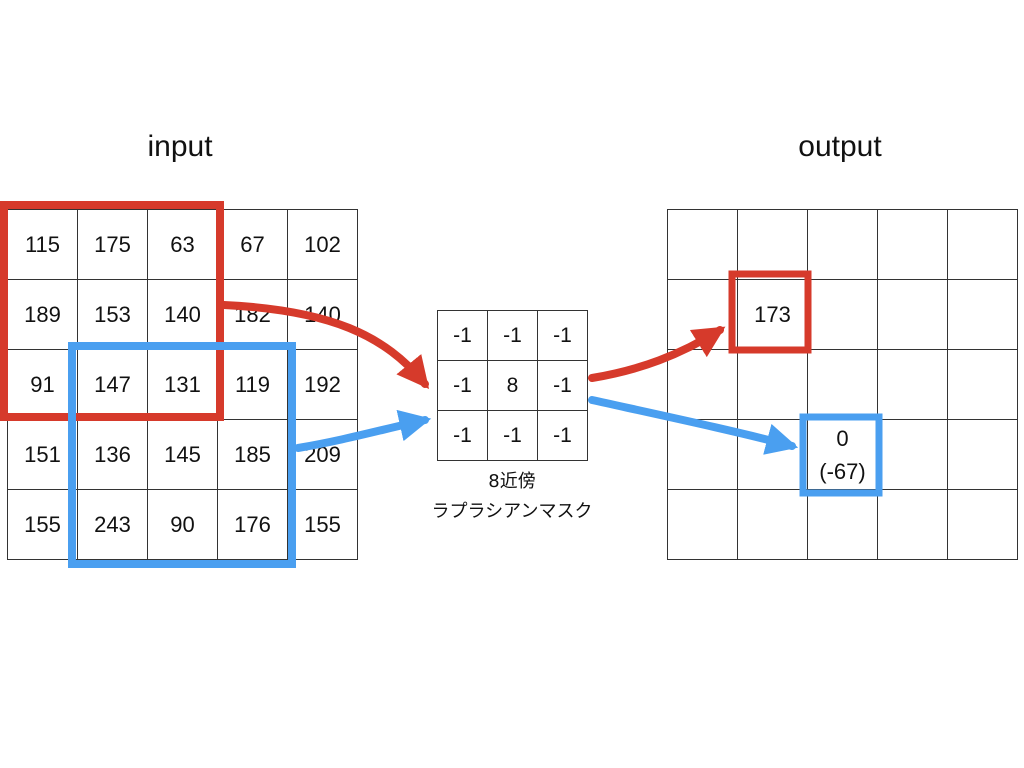 The width and height of the screenshot is (1024, 768). I want to click on kernel-row: -1 8 -1, so click(512, 385).